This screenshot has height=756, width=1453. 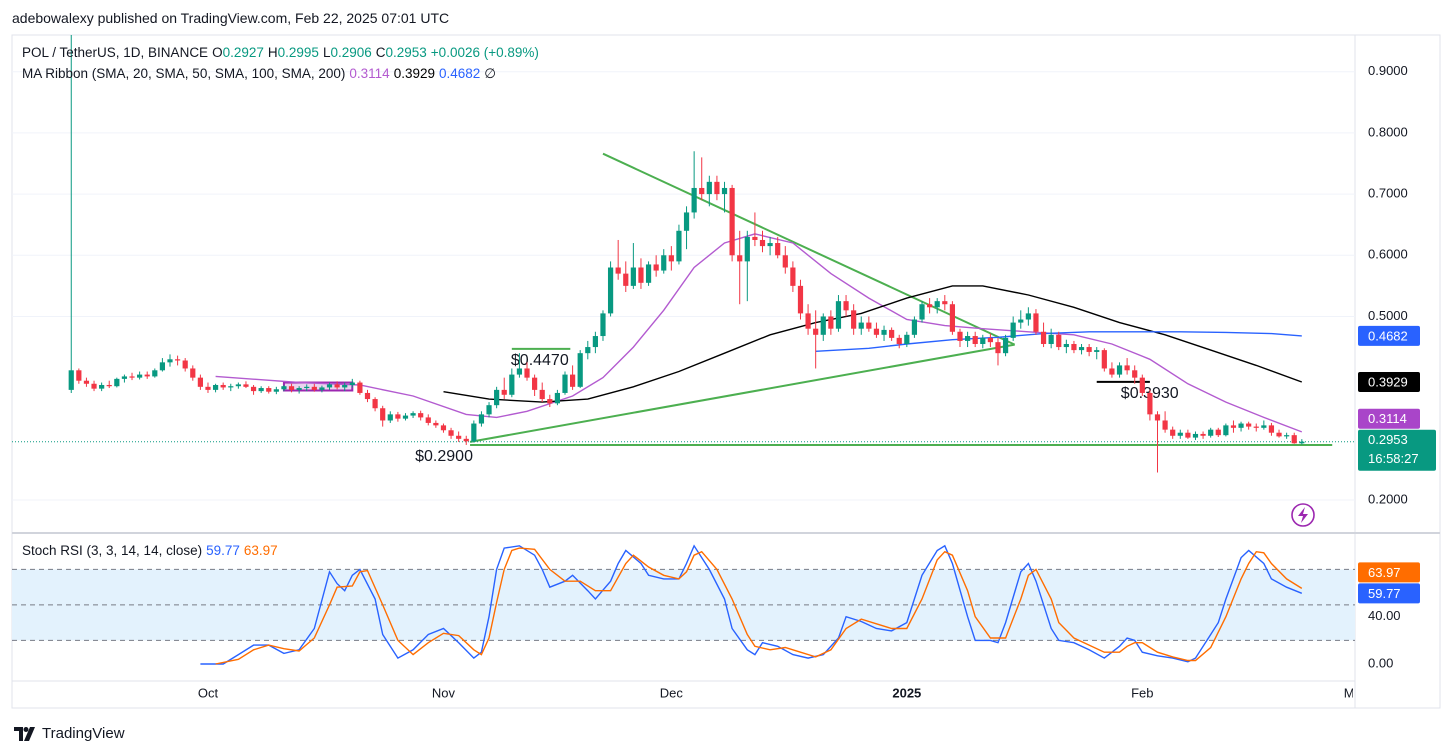 I want to click on y-tick-label: 0.5000, so click(x=1388, y=315).